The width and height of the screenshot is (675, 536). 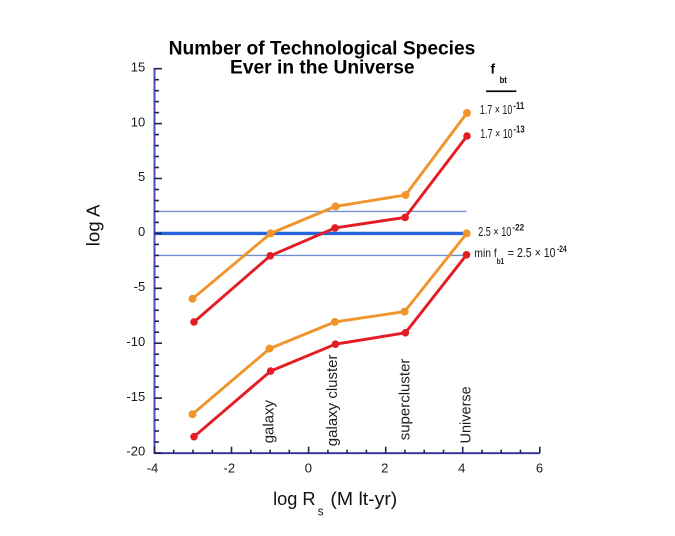 What do you see at coordinates (518, 106) in the screenshot?
I see `svg-text: -11` at bounding box center [518, 106].